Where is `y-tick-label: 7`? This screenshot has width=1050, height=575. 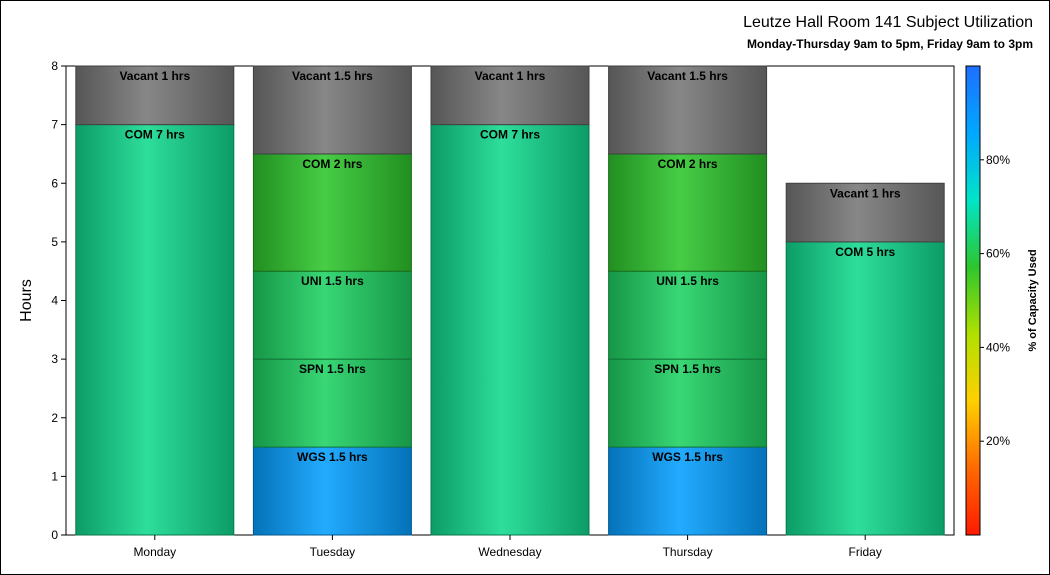 y-tick-label: 7 is located at coordinates (54, 125).